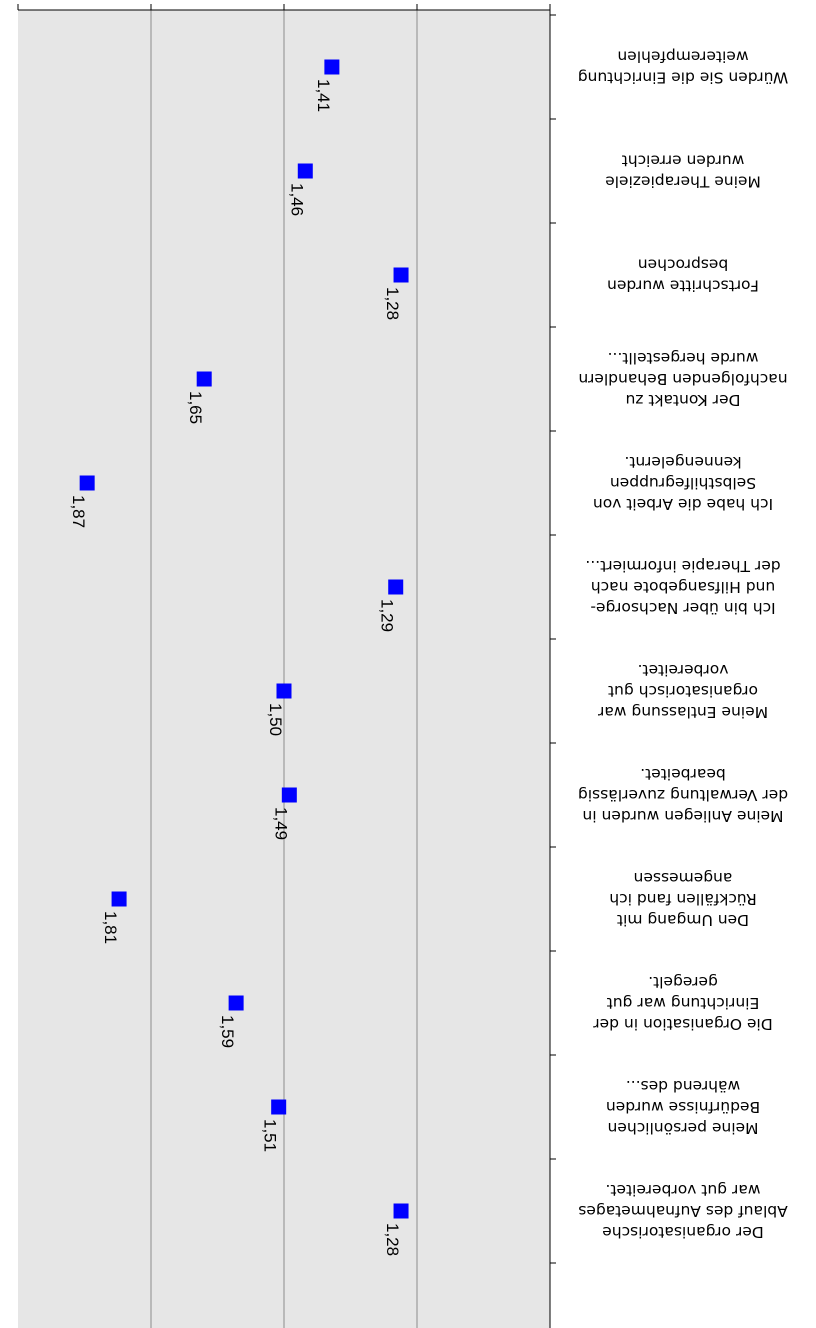 The height and width of the screenshot is (1328, 816). Describe the element at coordinates (682, 712) in the screenshot. I see `category-label-line: Meine Entlassung war` at that location.